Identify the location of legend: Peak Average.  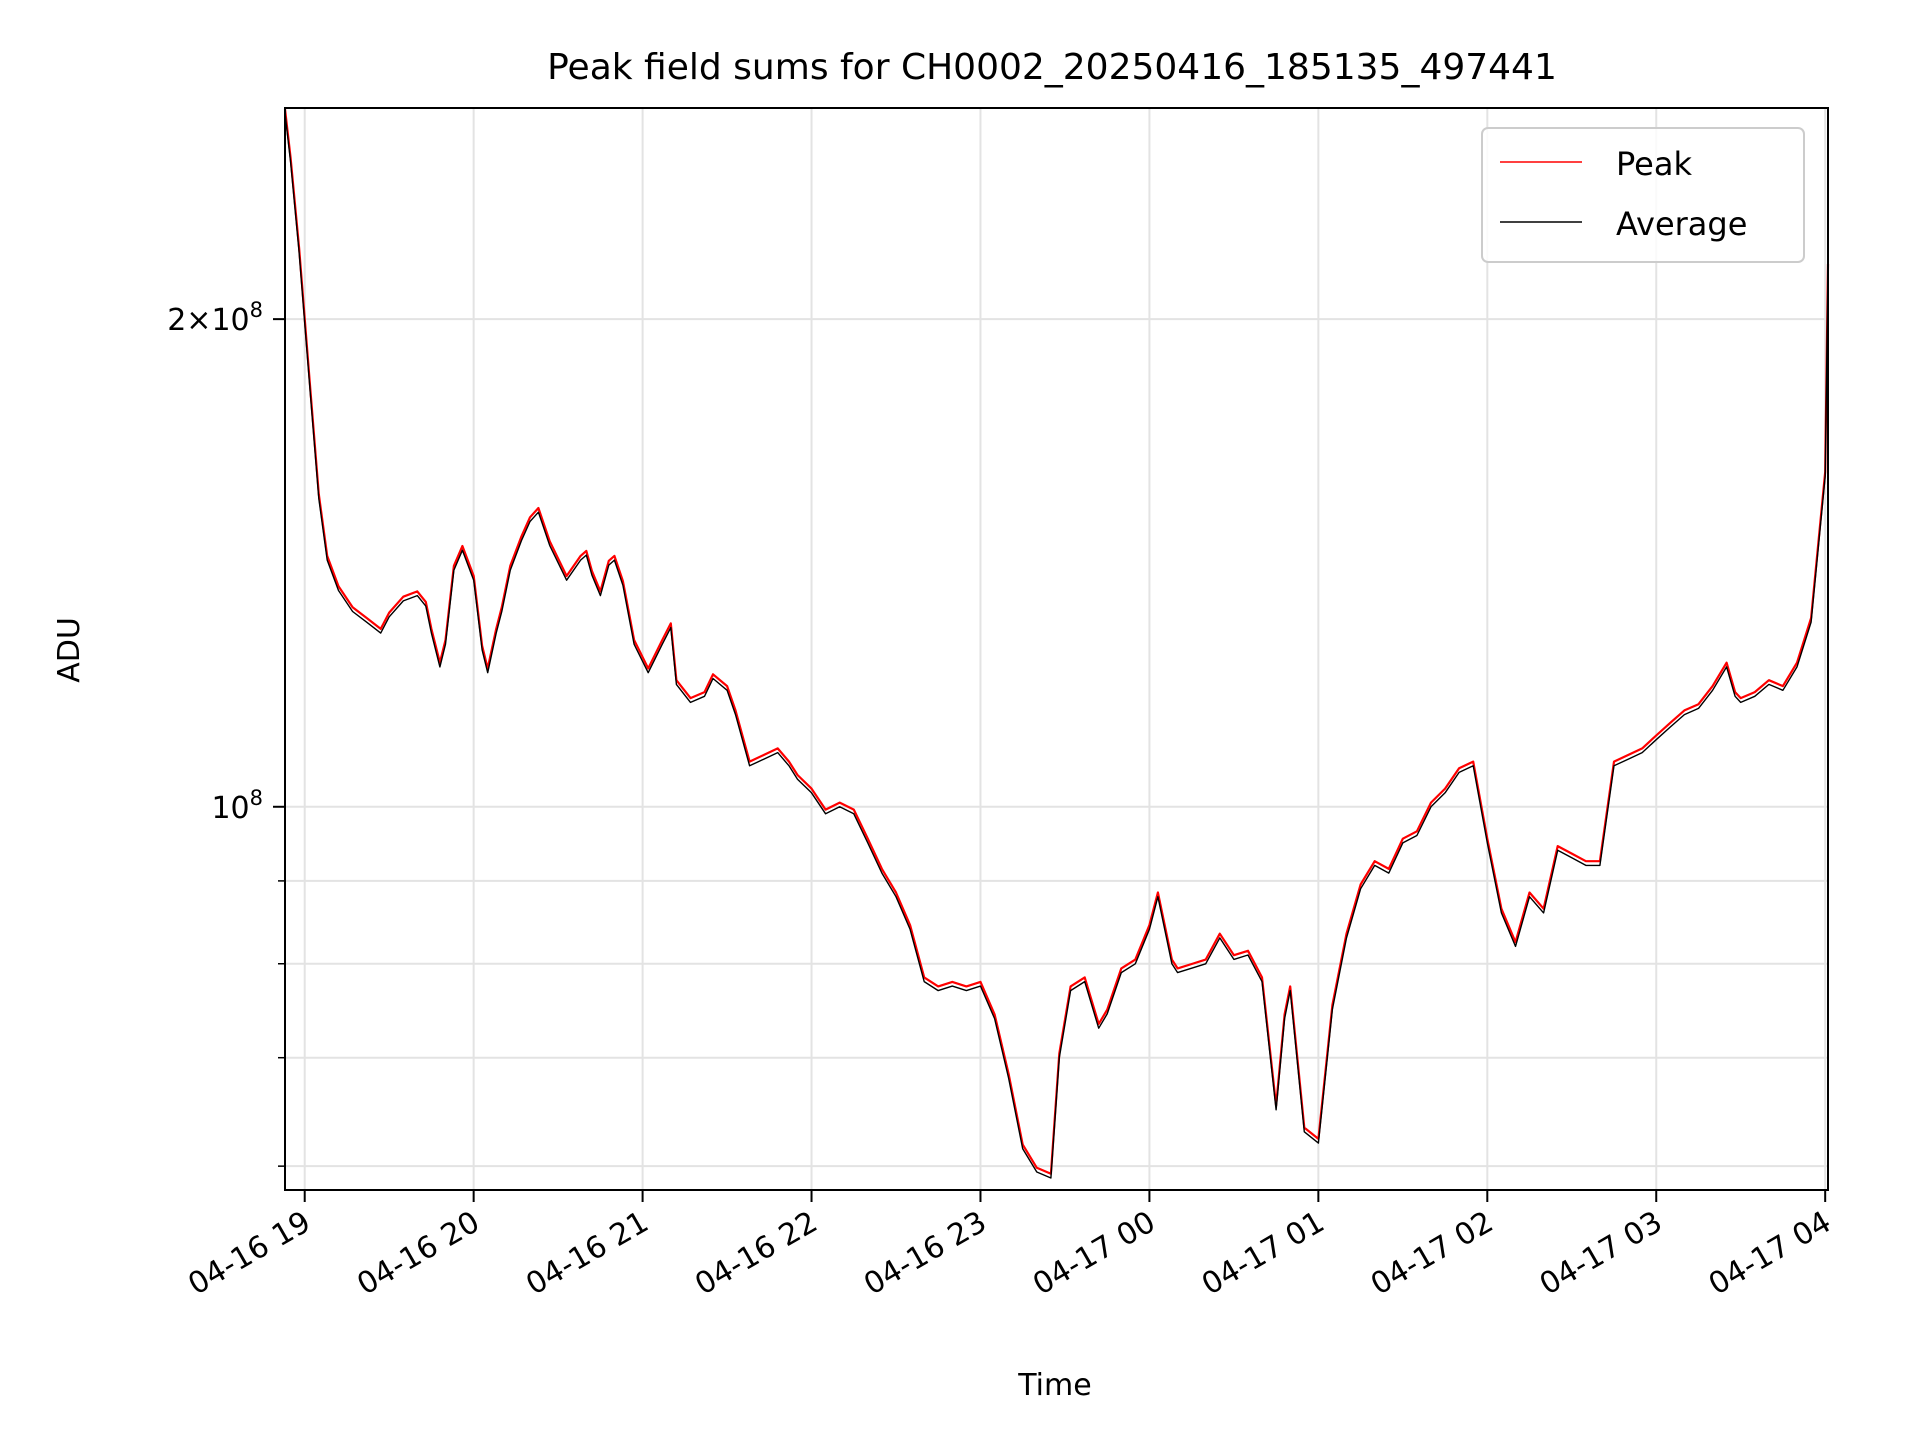
(1643, 195).